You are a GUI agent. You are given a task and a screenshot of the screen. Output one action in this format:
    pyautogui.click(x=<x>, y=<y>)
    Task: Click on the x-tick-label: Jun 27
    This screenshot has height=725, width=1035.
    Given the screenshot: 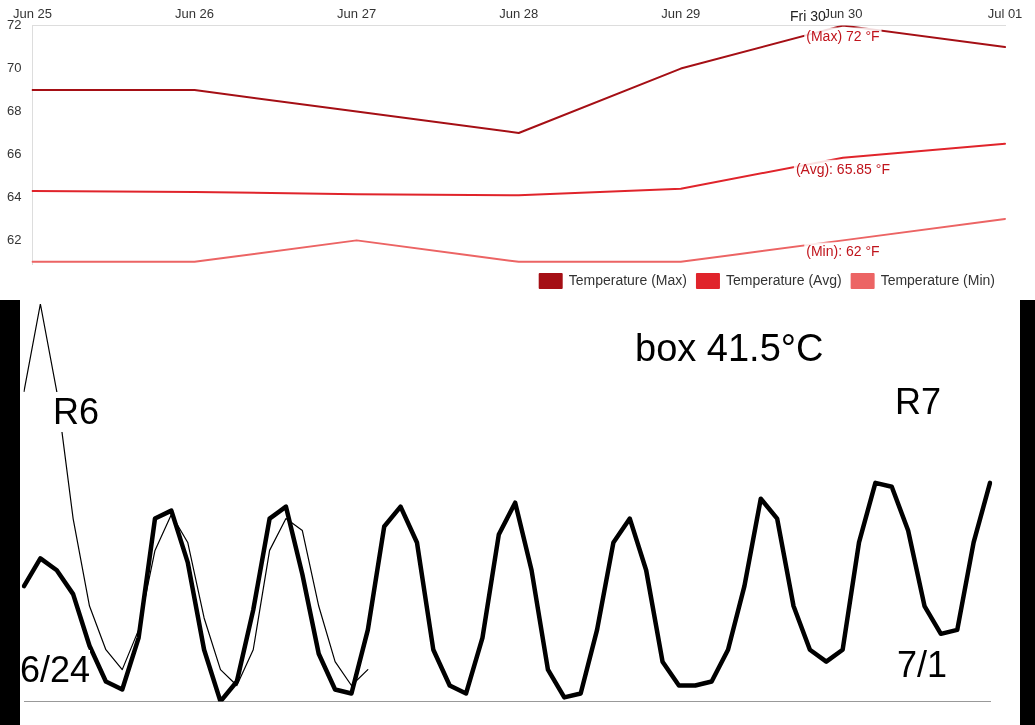 What is the action you would take?
    pyautogui.click(x=357, y=14)
    